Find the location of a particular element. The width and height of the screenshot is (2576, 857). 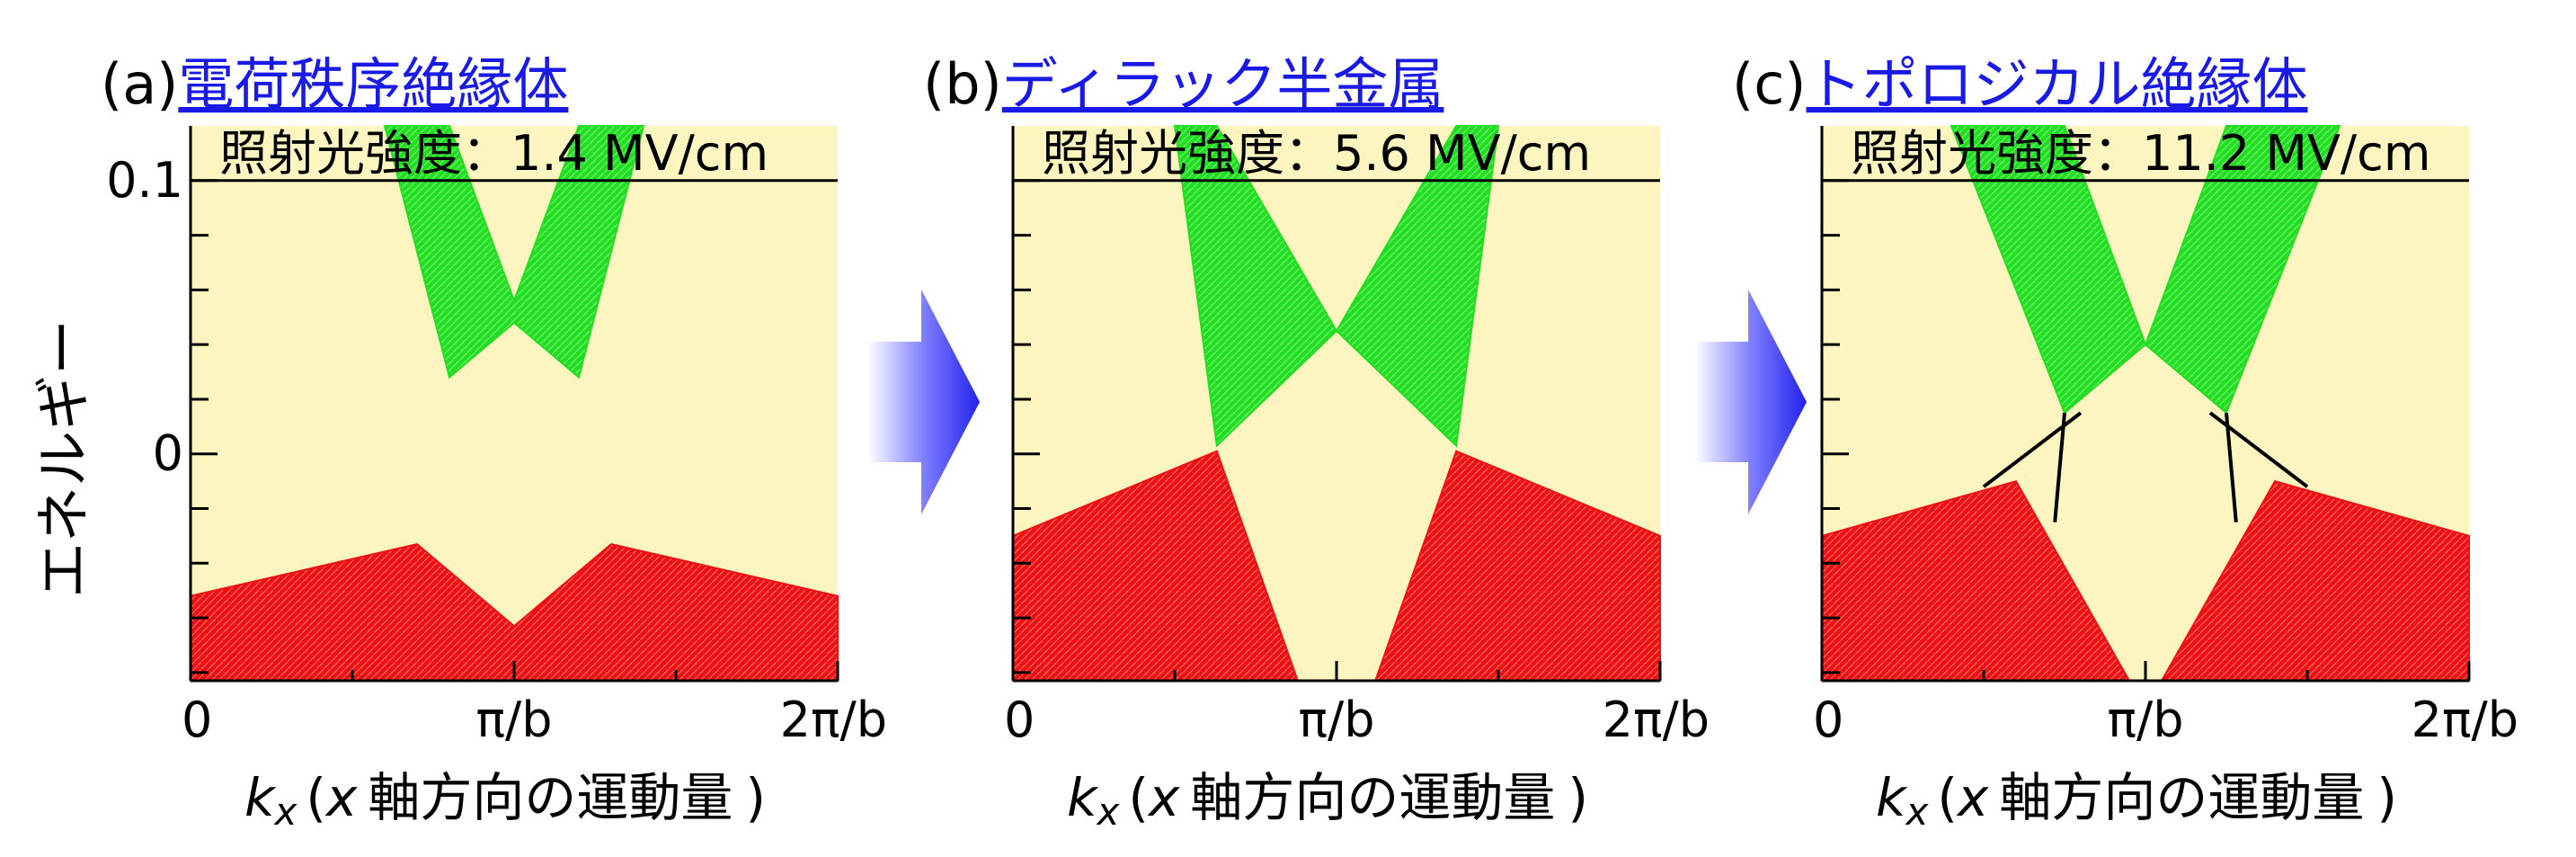

panel-letter: (c) is located at coordinates (1769, 84).